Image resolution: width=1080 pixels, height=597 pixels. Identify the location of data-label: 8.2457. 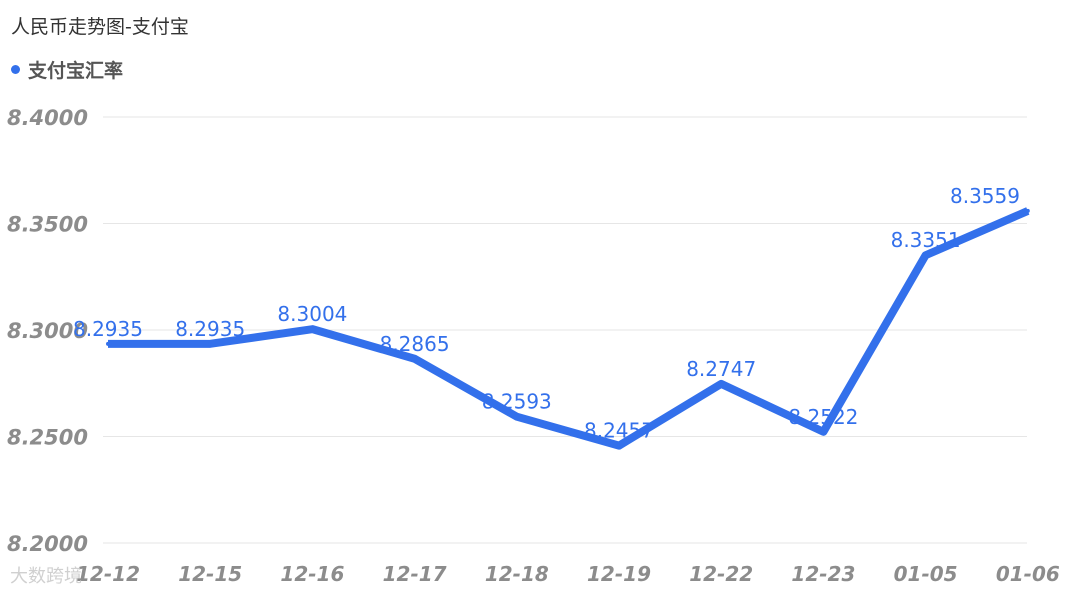
(619, 431).